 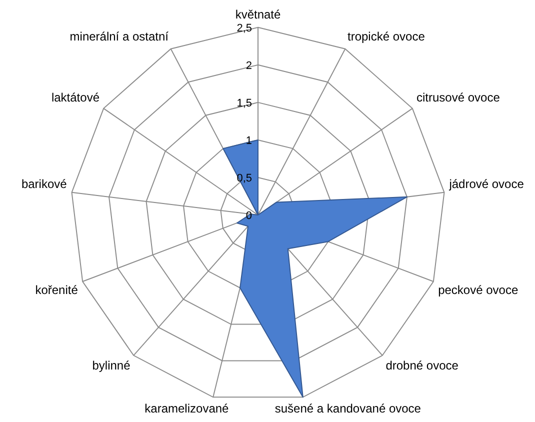 I want to click on y-tick-label: 1,5, so click(x=244, y=103).